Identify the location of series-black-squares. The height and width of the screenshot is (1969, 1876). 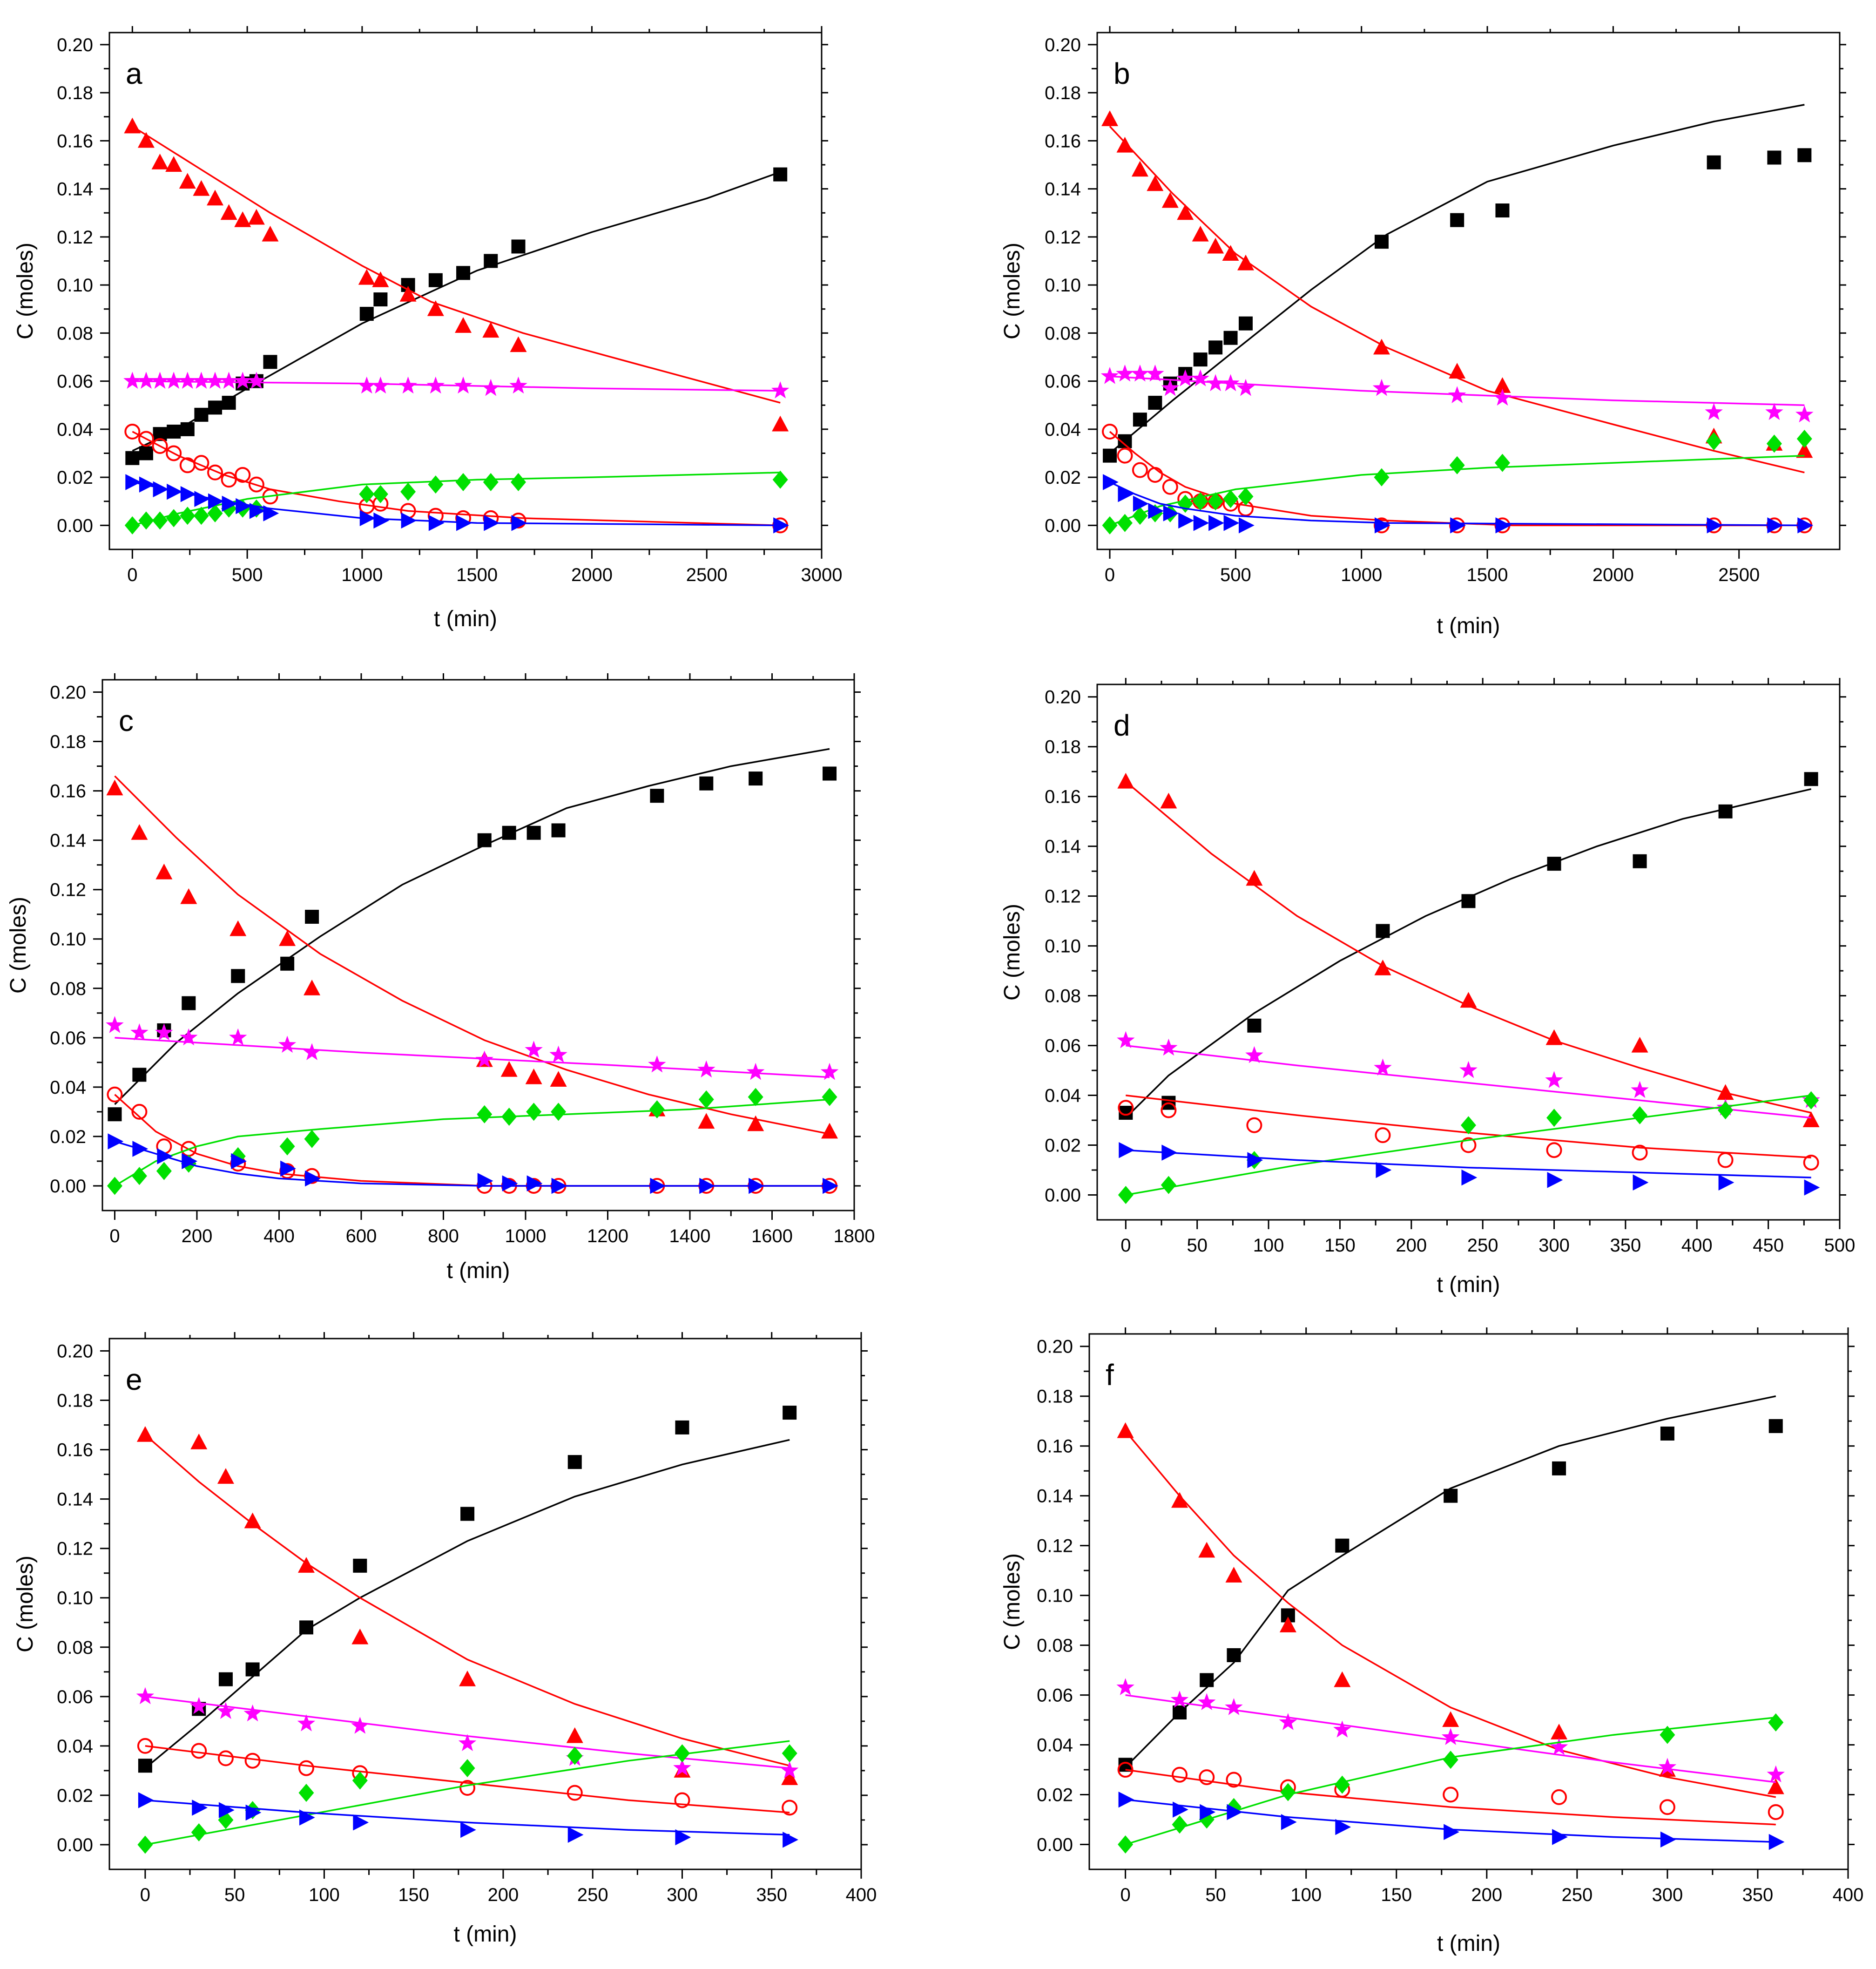
(1457, 283).